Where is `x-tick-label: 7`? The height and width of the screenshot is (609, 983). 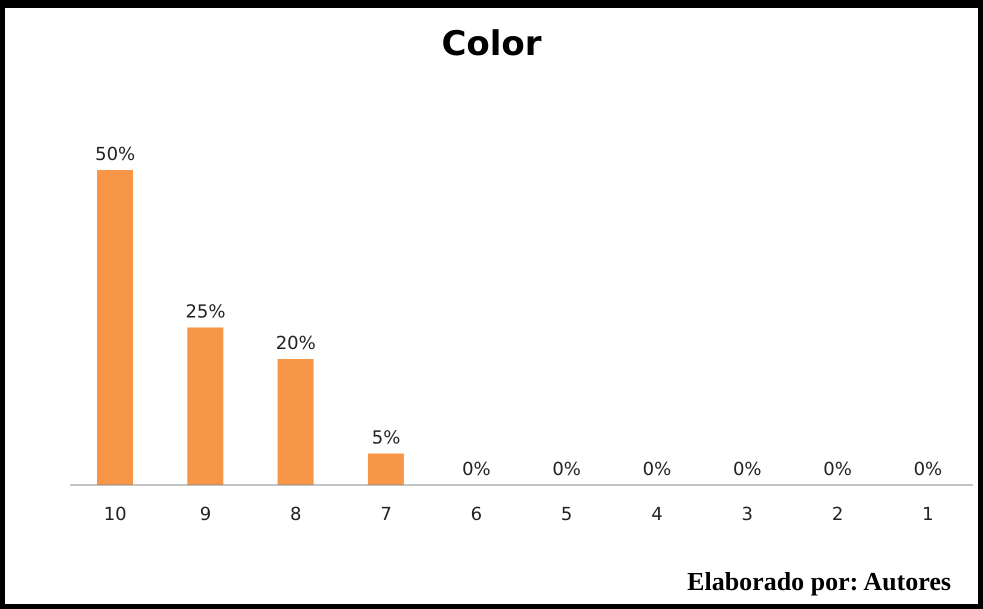 x-tick-label: 7 is located at coordinates (386, 514).